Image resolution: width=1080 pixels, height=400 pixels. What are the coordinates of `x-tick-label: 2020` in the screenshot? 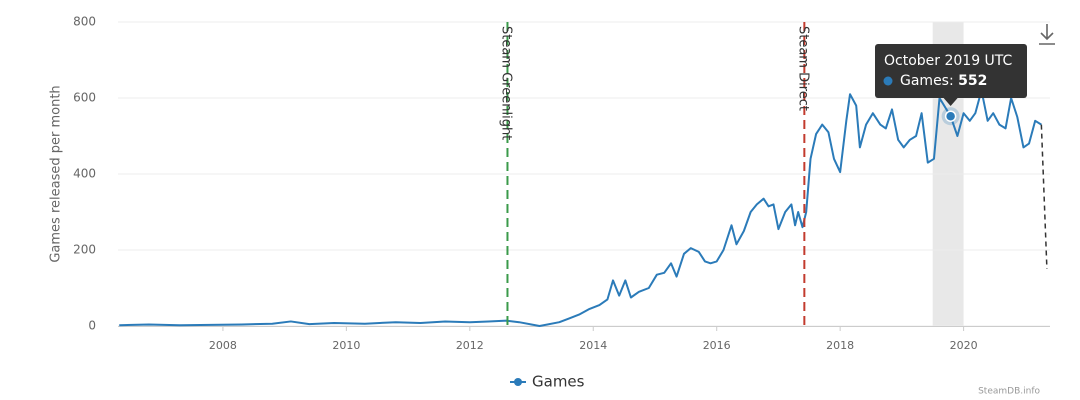 It's located at (964, 345).